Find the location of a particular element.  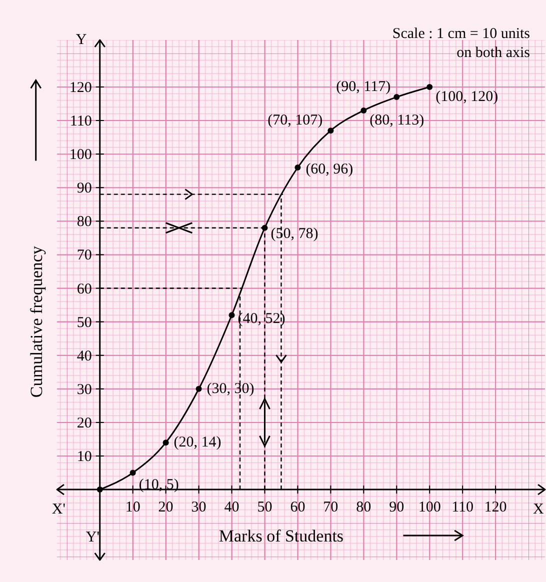

x-tick-label: 70 is located at coordinates (330, 508).